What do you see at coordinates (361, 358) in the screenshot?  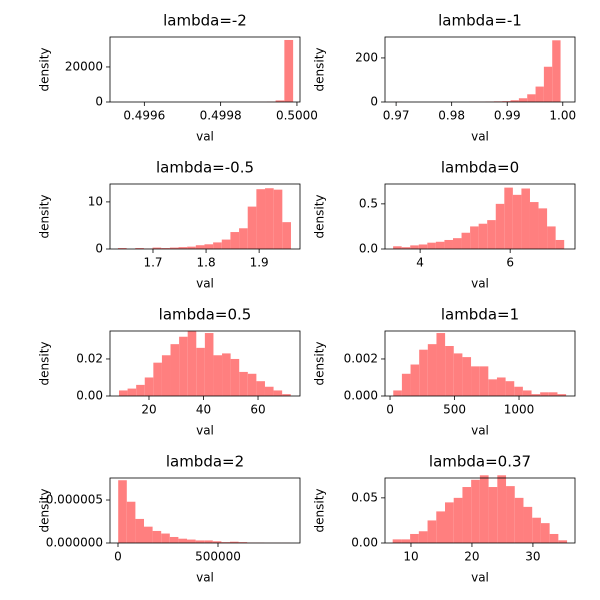 I see `y-tick-label: 0.002` at bounding box center [361, 358].